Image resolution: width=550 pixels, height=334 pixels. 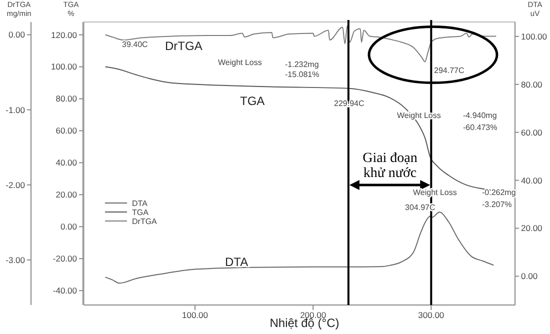 What do you see at coordinates (532, 84) in the screenshot?
I see `y2-tick-label: 80.00` at bounding box center [532, 84].